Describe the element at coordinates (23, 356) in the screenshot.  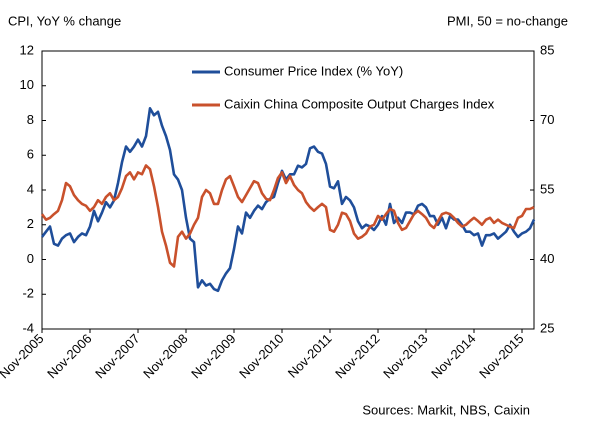
I see `x-tick-label: Nov-2005` at that location.